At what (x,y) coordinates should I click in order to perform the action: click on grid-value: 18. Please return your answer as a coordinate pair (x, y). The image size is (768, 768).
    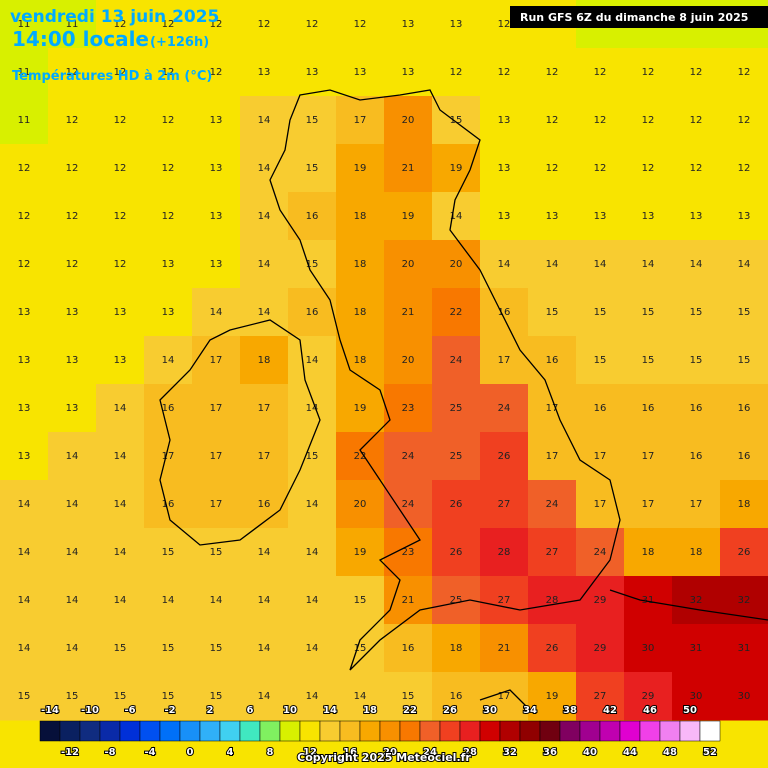
    Looking at the image, I should click on (360, 216).